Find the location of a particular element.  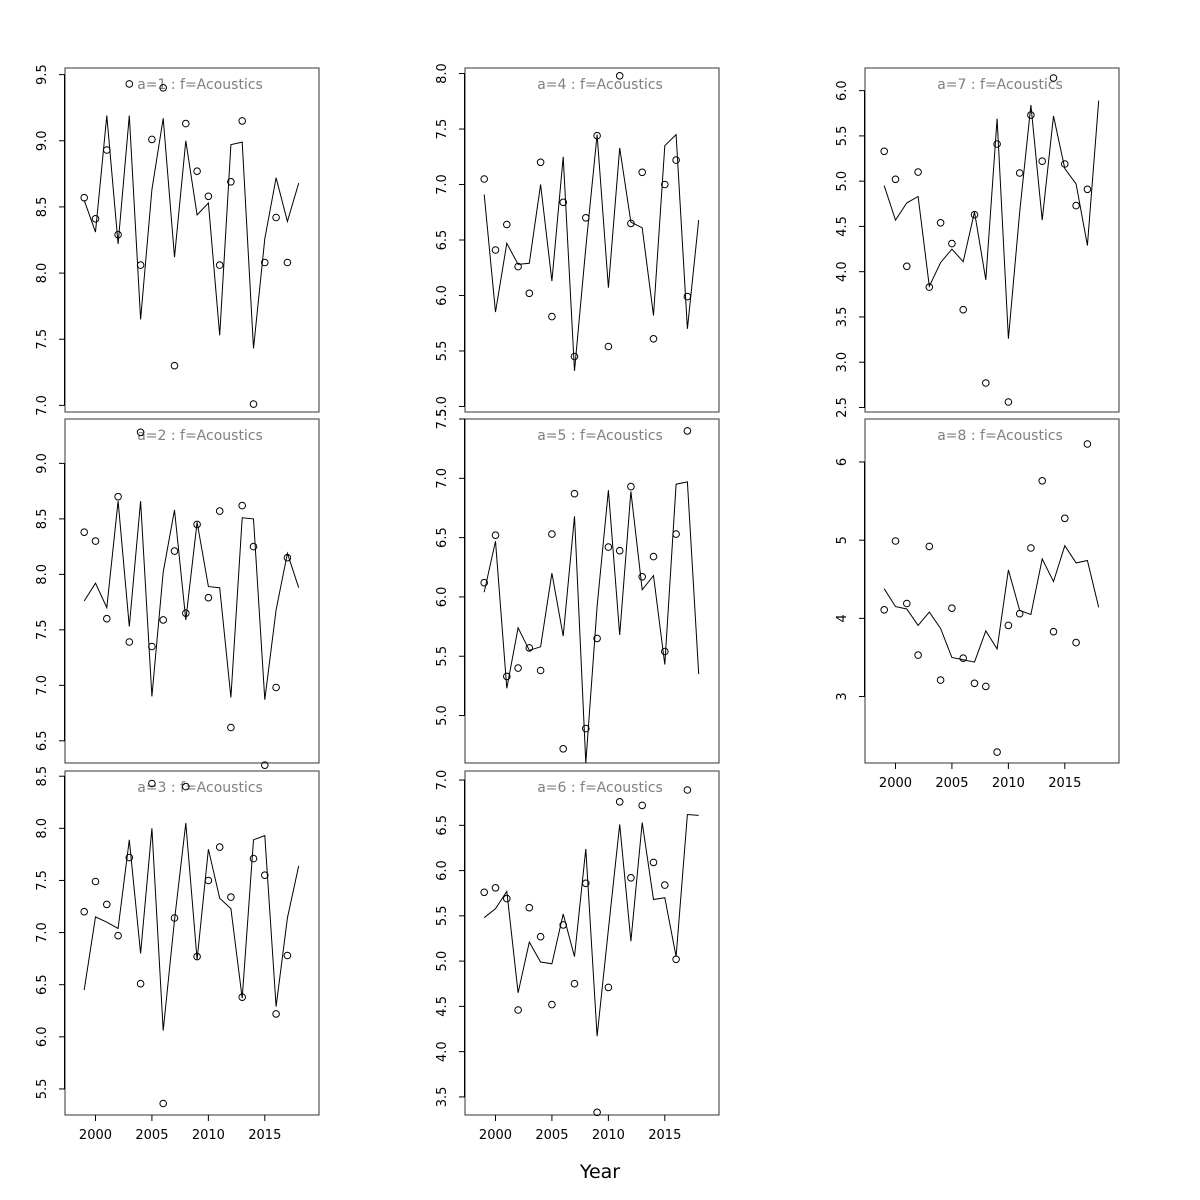

y-tick-label: 9.0 is located at coordinates (42, 140).